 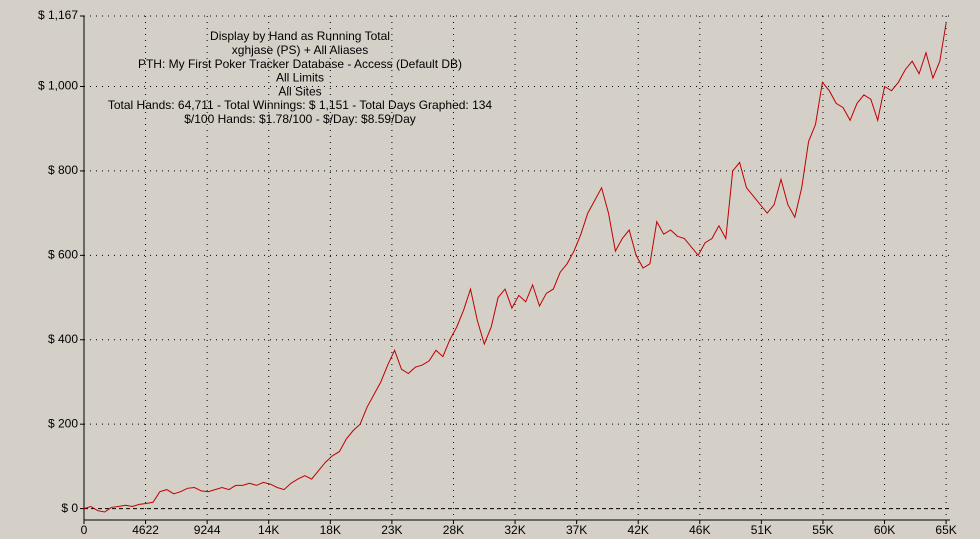 What do you see at coordinates (299, 91) in the screenshot?
I see `annotation: All Sites` at bounding box center [299, 91].